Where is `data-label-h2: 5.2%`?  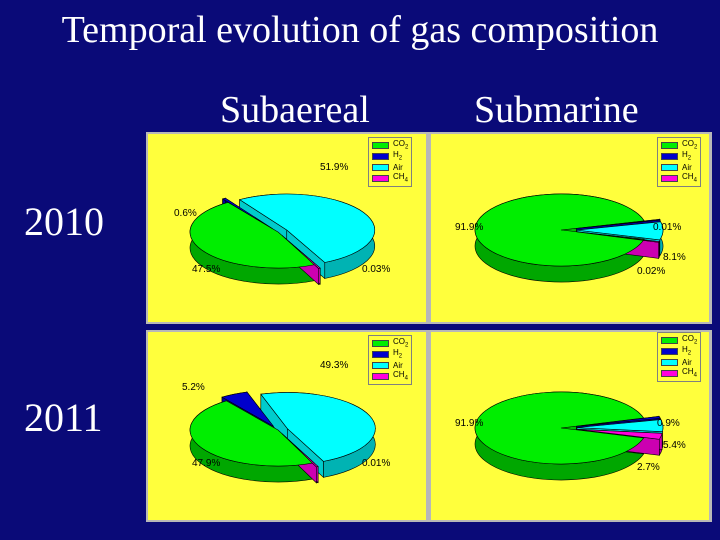
data-label-h2: 5.2% is located at coordinates (193, 387).